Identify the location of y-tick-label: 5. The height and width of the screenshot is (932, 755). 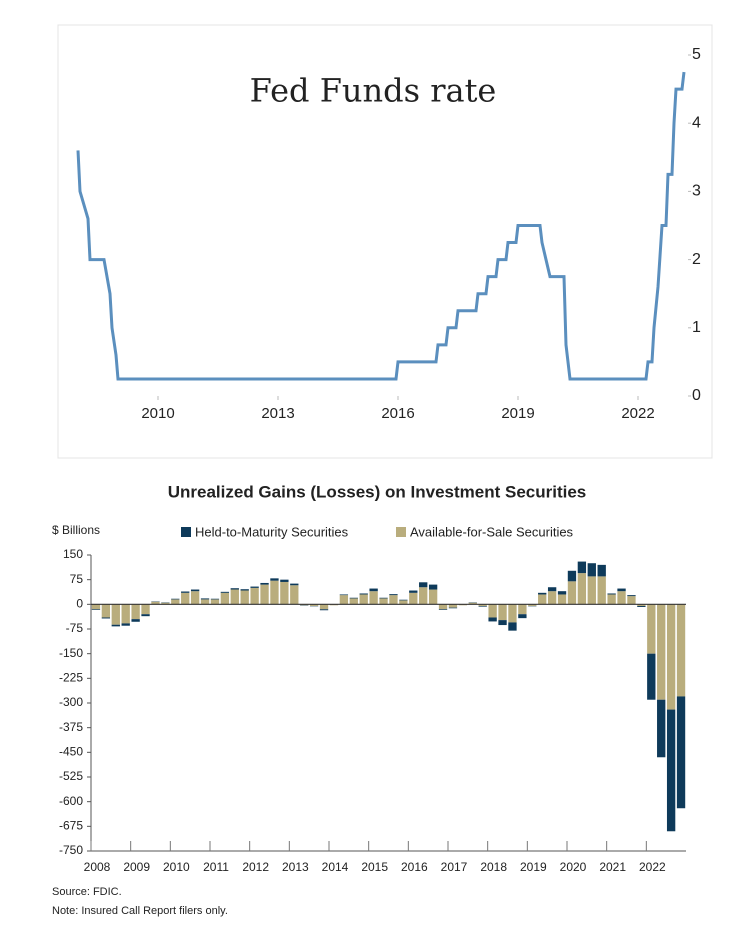
(696, 54).